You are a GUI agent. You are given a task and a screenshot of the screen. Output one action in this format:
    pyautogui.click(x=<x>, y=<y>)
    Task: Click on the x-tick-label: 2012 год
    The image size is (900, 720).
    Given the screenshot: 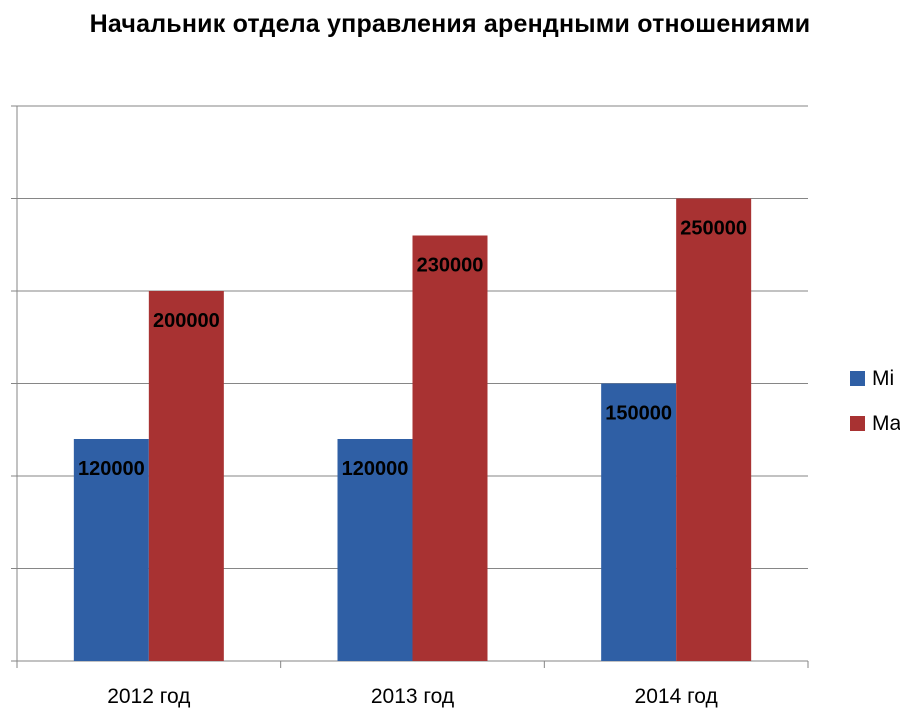 What is the action you would take?
    pyautogui.click(x=148, y=696)
    